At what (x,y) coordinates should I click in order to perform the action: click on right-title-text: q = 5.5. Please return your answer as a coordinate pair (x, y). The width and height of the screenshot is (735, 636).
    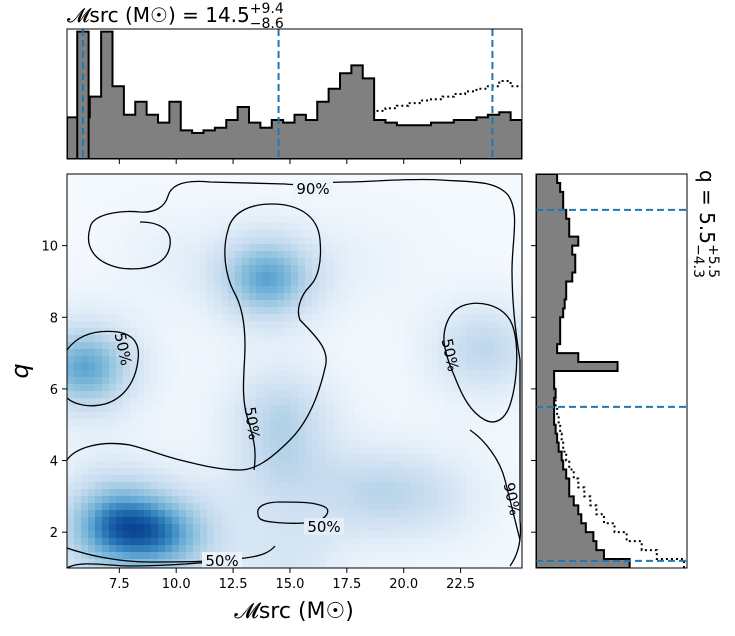
    Looking at the image, I should click on (707, 207).